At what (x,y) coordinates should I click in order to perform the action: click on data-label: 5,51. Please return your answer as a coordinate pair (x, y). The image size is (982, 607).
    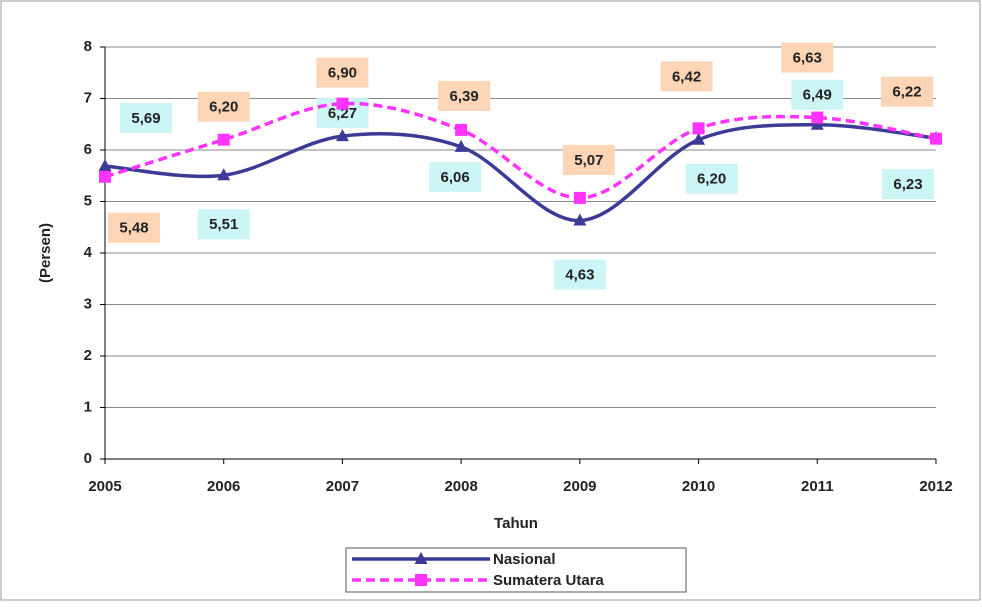
    Looking at the image, I should click on (223, 224).